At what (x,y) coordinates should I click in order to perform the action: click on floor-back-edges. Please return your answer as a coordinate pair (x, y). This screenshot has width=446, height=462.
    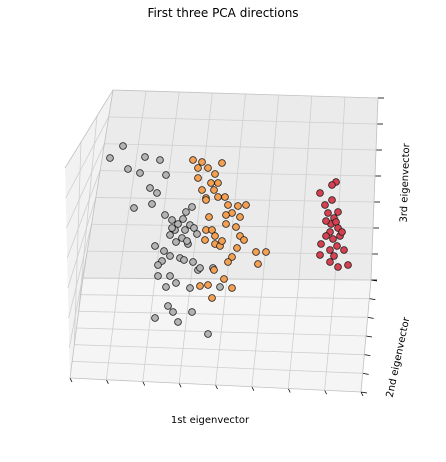
    Looking at the image, I should click on (220, 328).